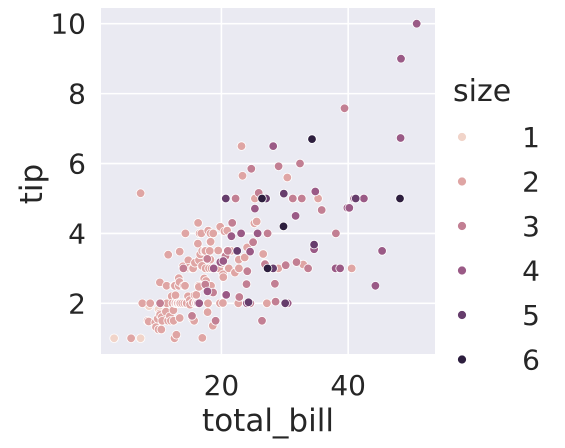  What do you see at coordinates (531, 360) in the screenshot?
I see `legend-label: 6` at bounding box center [531, 360].